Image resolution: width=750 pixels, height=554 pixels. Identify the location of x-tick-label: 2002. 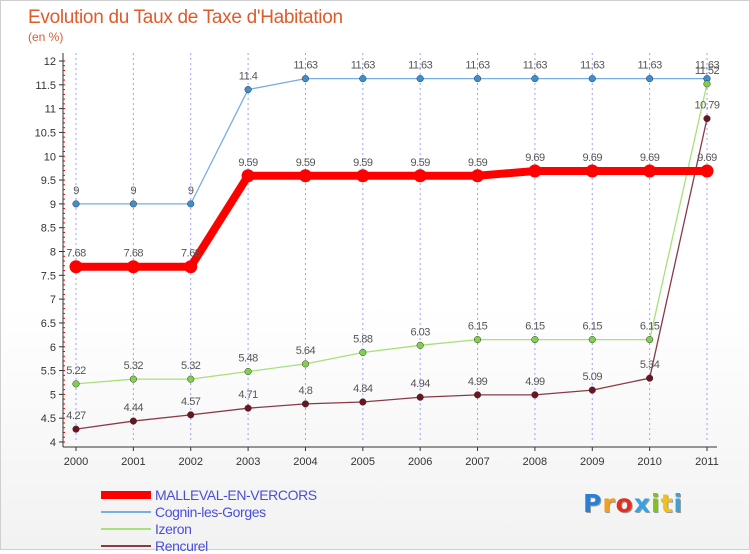
(190, 462).